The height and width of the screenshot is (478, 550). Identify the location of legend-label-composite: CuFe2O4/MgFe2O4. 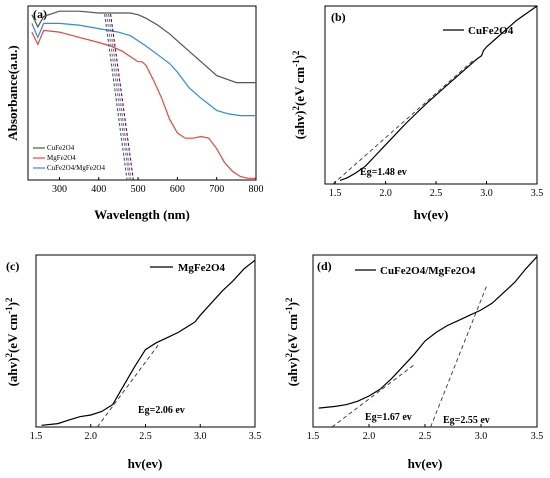
(76, 168).